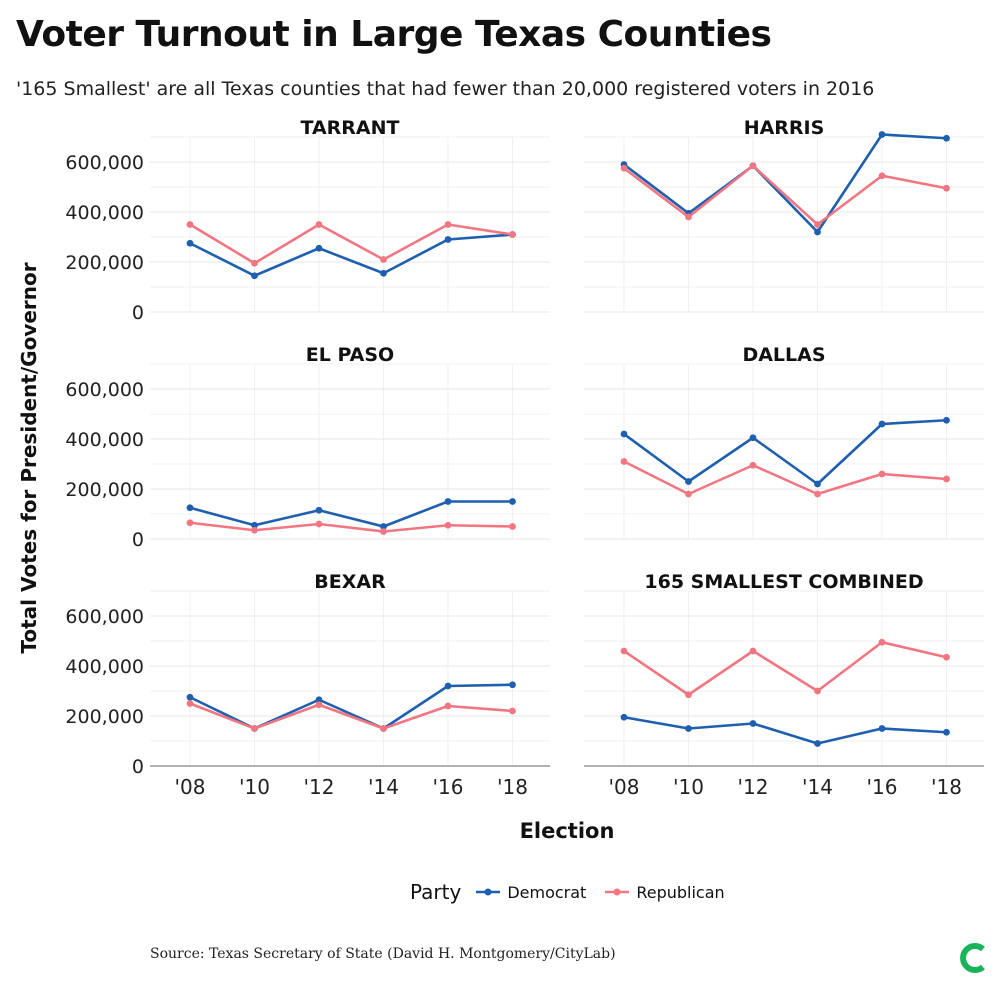 The width and height of the screenshot is (1000, 985). Describe the element at coordinates (394, 34) in the screenshot. I see `chart-title: Voter Turnout in Large Texas Counties` at that location.